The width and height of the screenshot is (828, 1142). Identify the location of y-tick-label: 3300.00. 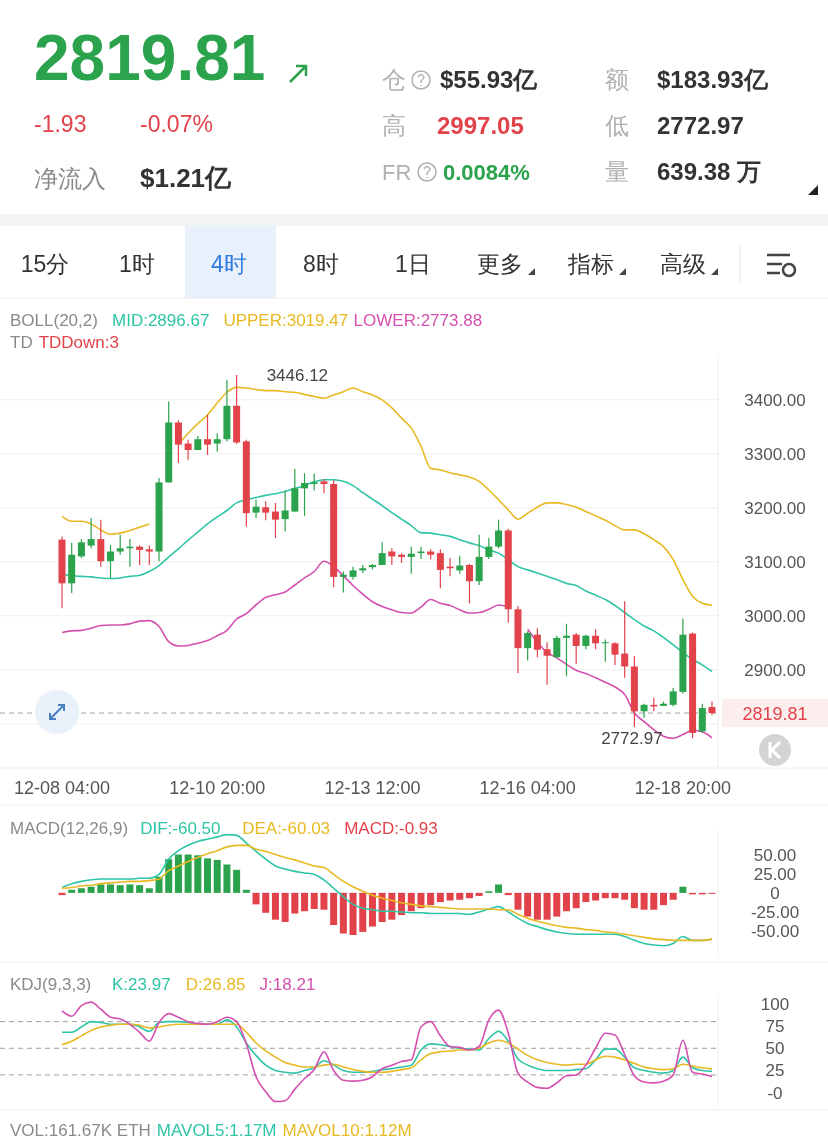
(775, 454).